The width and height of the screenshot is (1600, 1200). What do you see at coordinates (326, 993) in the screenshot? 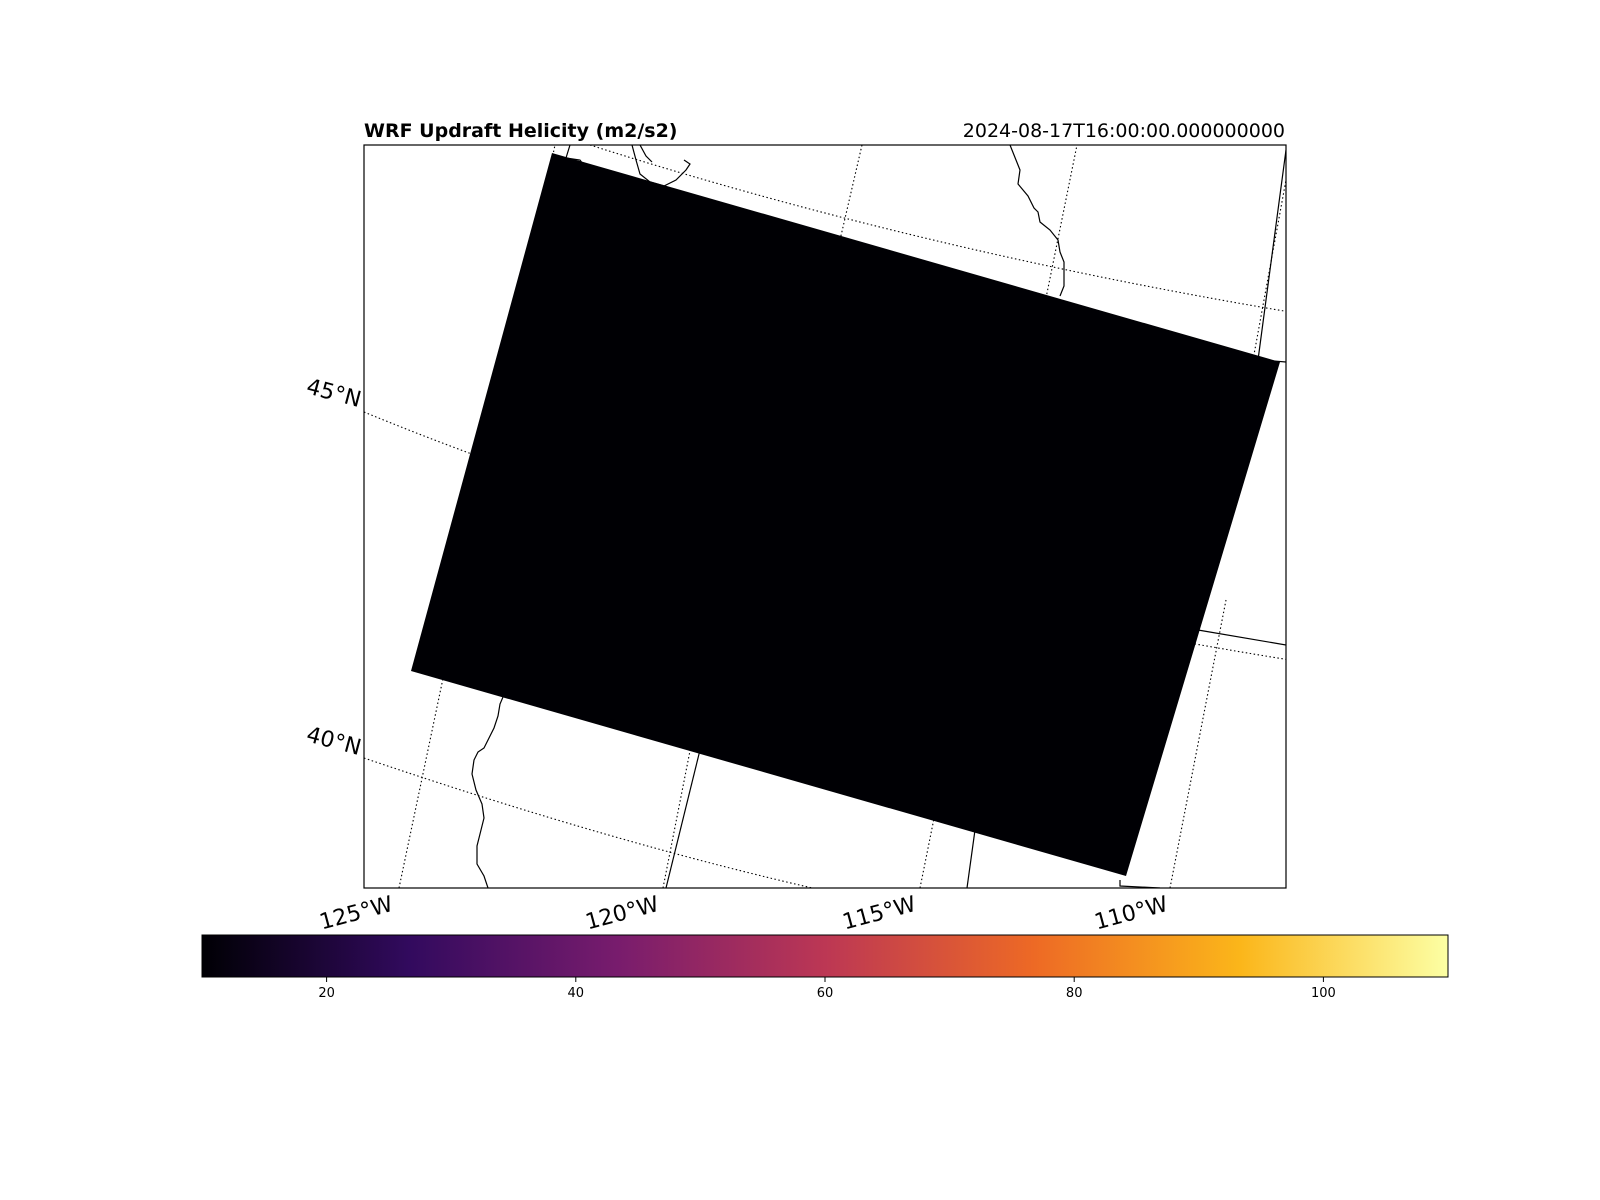
I see `colorbar-tick-label: 20` at bounding box center [326, 993].